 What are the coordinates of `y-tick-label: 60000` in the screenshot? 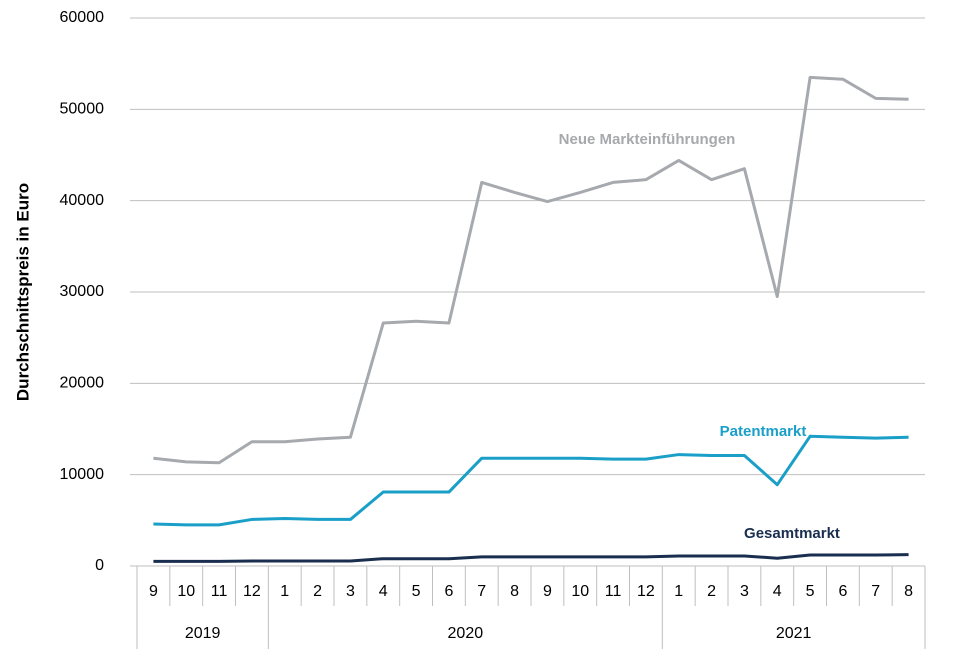 It's located at (82, 17).